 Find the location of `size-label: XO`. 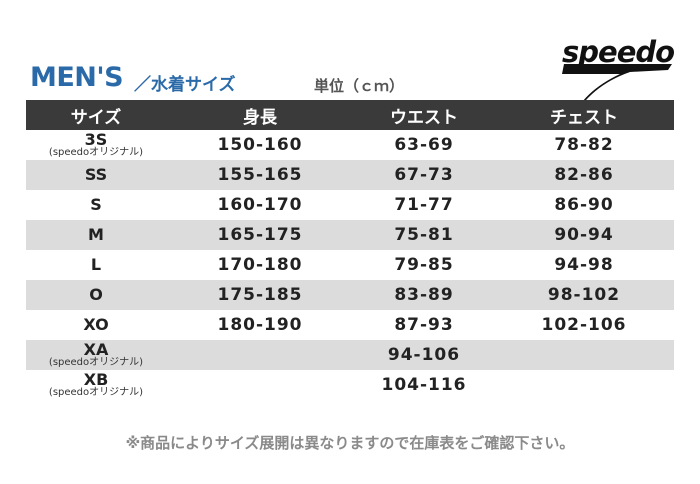

size-label: XO is located at coordinates (96, 324).